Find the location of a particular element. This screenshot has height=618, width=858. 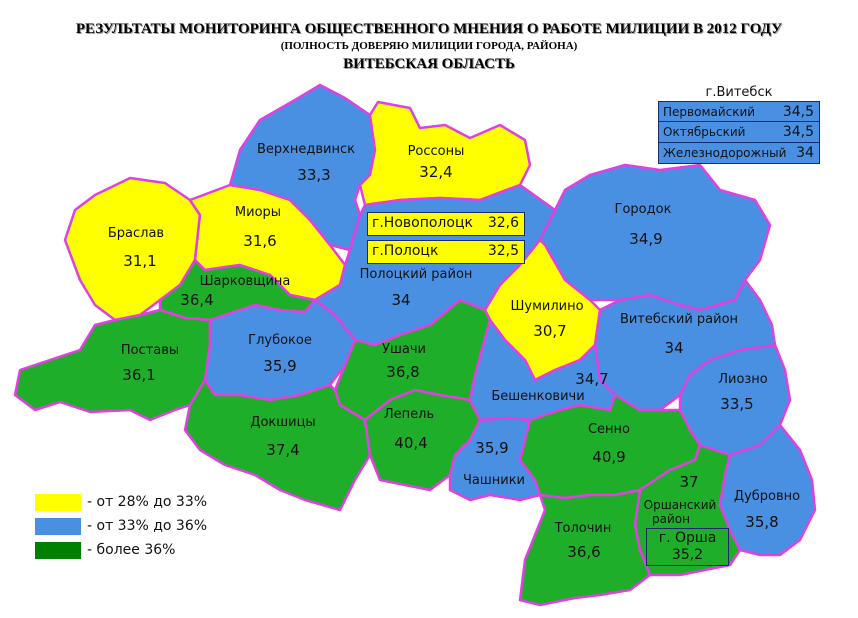

legend-swatch-green is located at coordinates (58, 550).